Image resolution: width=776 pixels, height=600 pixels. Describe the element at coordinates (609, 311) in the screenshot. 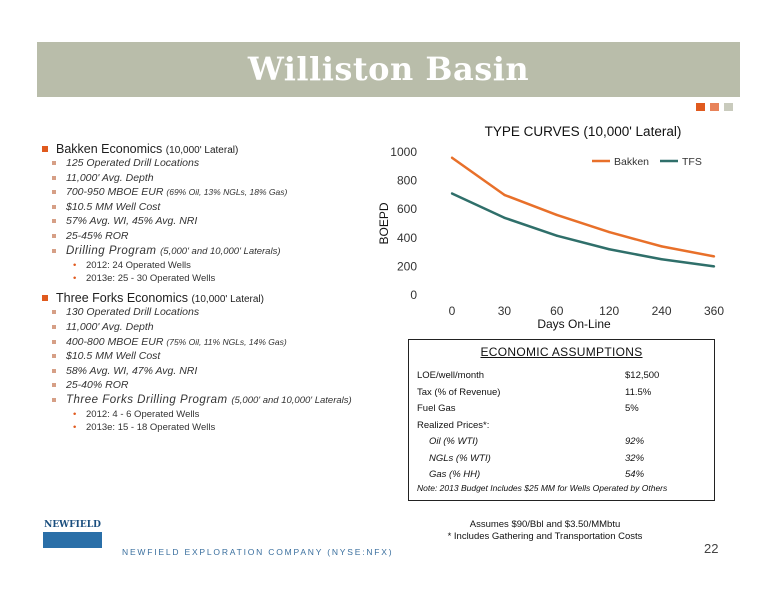

I see `x-tick-label: 120` at that location.